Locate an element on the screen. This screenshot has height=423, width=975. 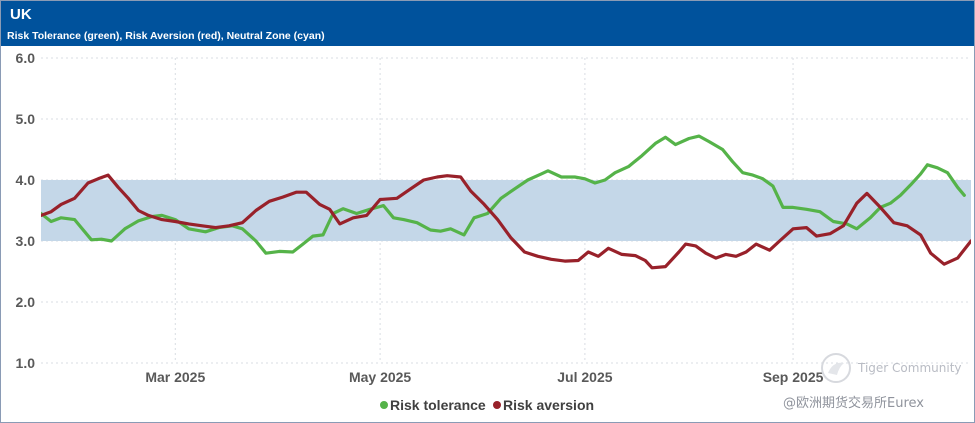
x-tick-label: May 2025 is located at coordinates (380, 377).